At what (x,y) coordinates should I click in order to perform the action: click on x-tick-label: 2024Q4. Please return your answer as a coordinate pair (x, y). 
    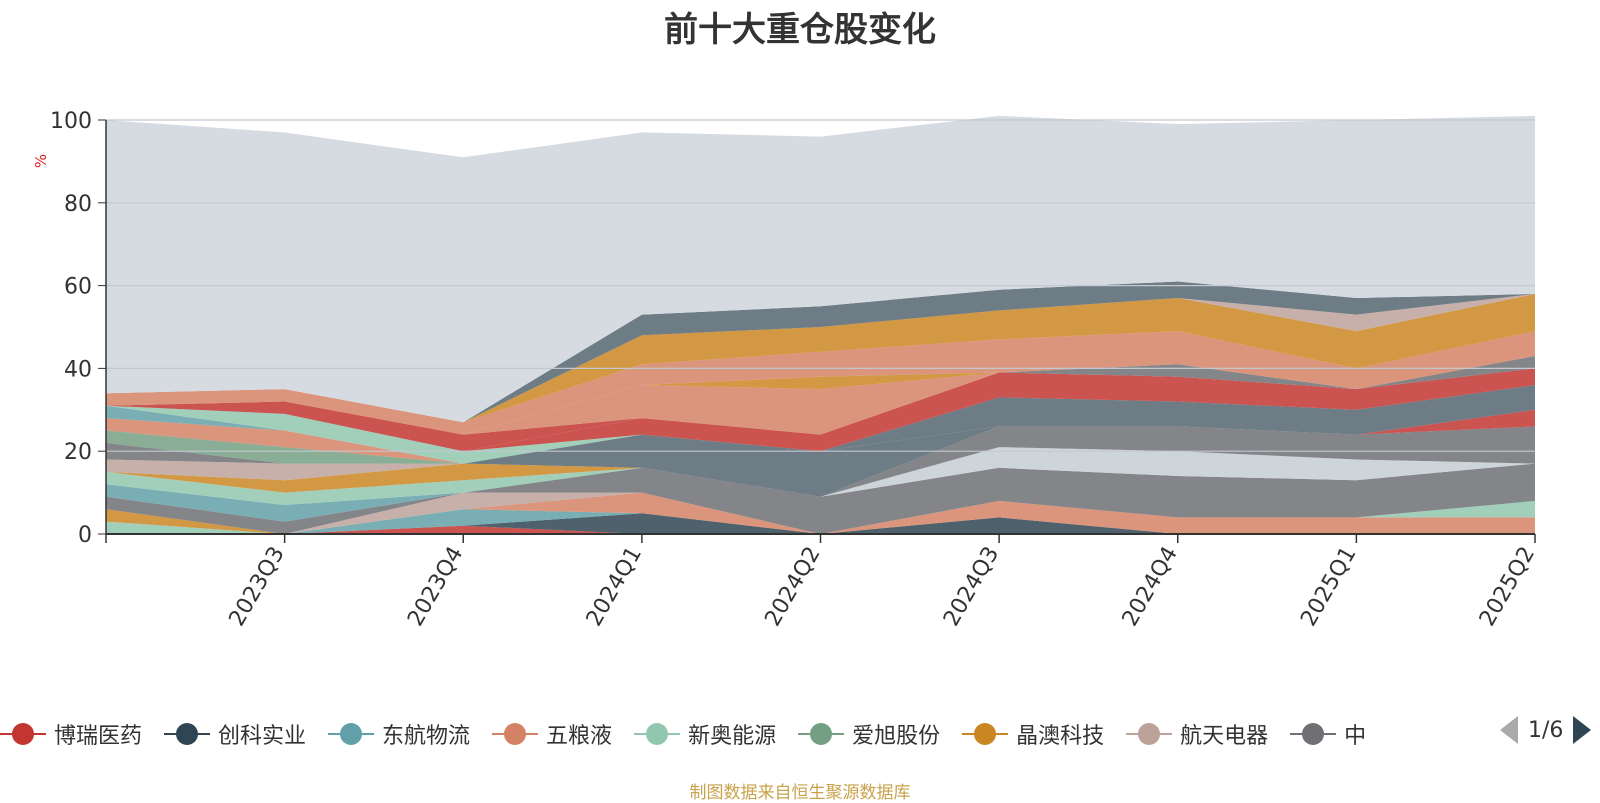
    Looking at the image, I should click on (1150, 587).